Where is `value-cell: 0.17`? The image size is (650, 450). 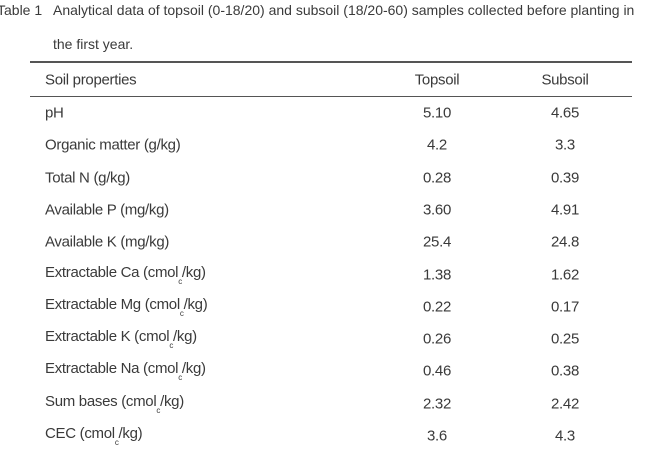
value-cell: 0.17 is located at coordinates (565, 307).